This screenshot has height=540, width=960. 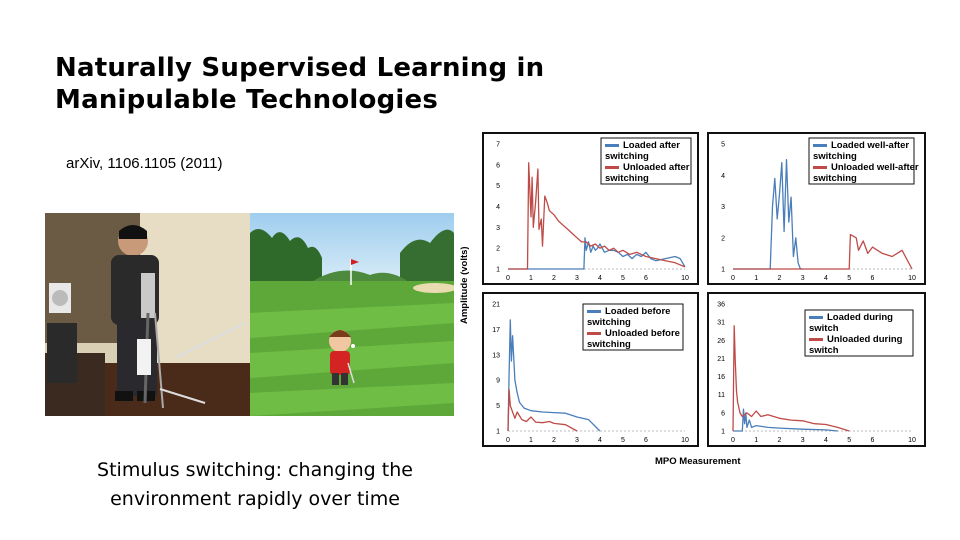 I want to click on reference-citation: arXiv, 1106.1105 (2011), so click(x=144, y=163).